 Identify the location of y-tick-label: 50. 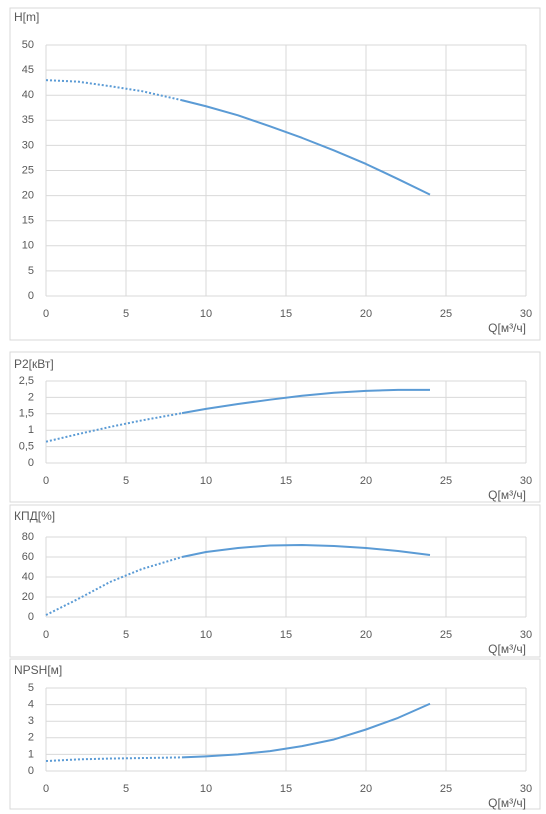
(28, 45).